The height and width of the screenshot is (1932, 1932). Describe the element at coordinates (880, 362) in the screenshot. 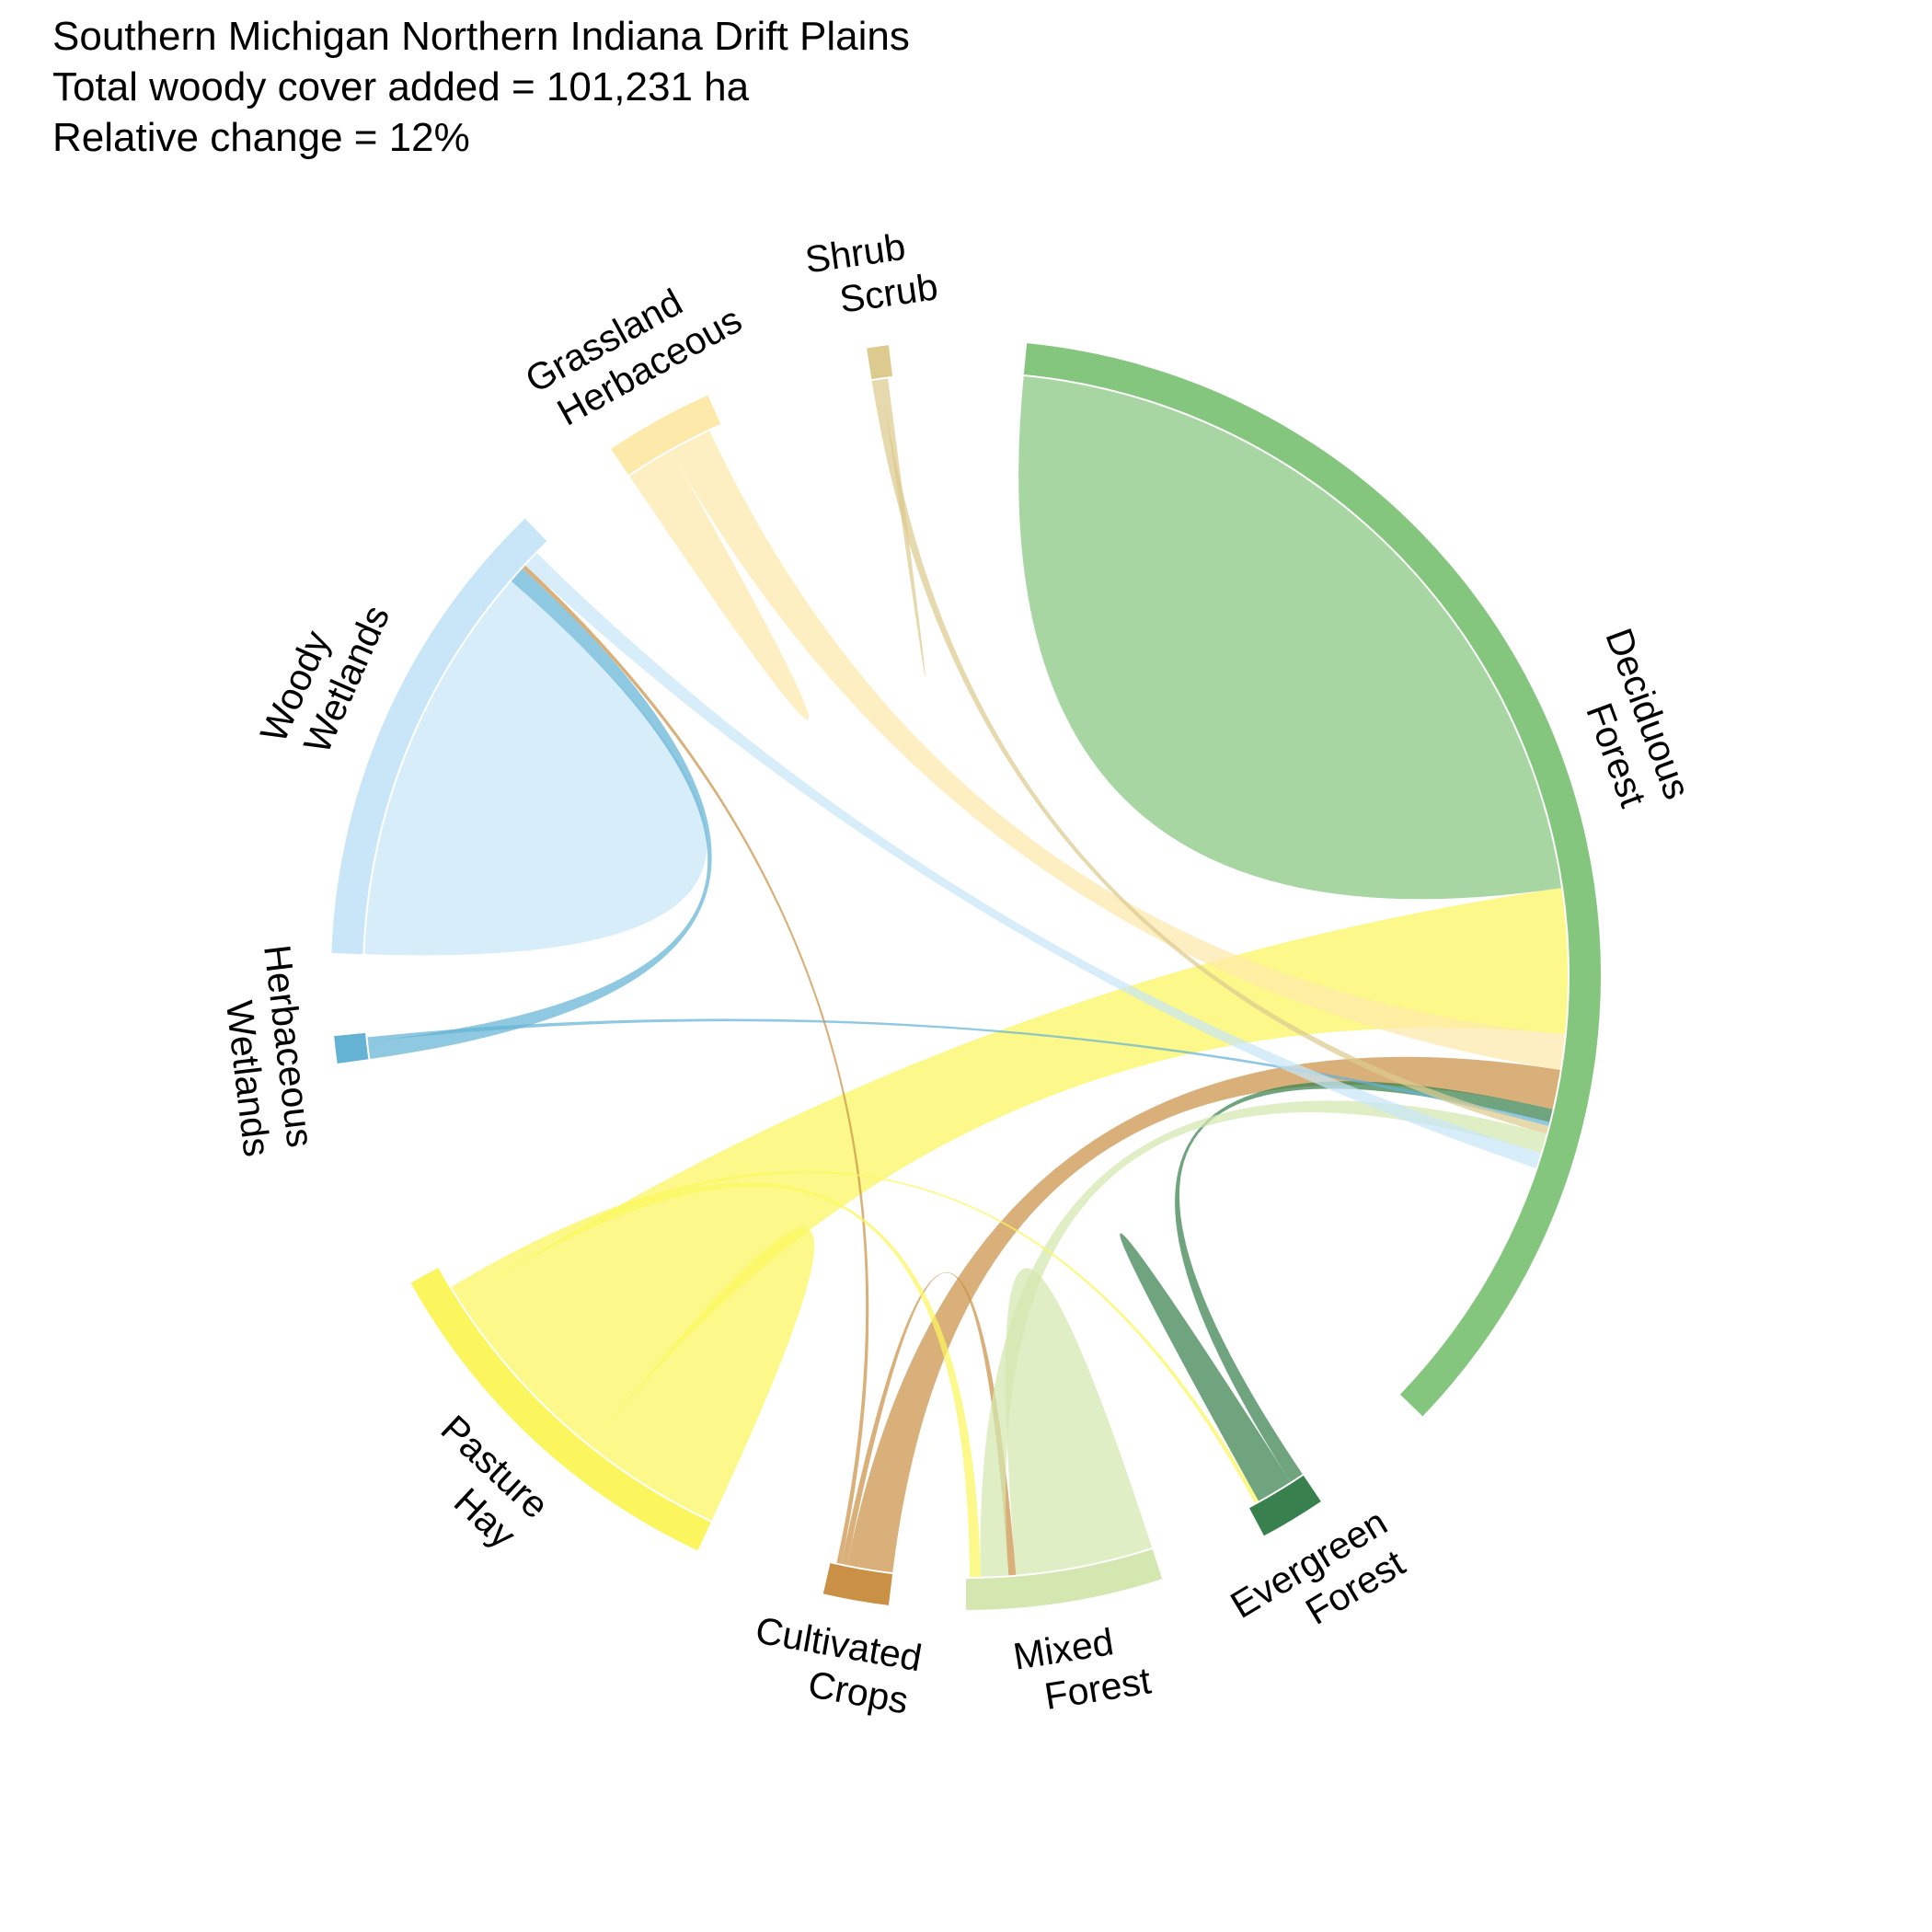

I see `sector-shrub` at that location.